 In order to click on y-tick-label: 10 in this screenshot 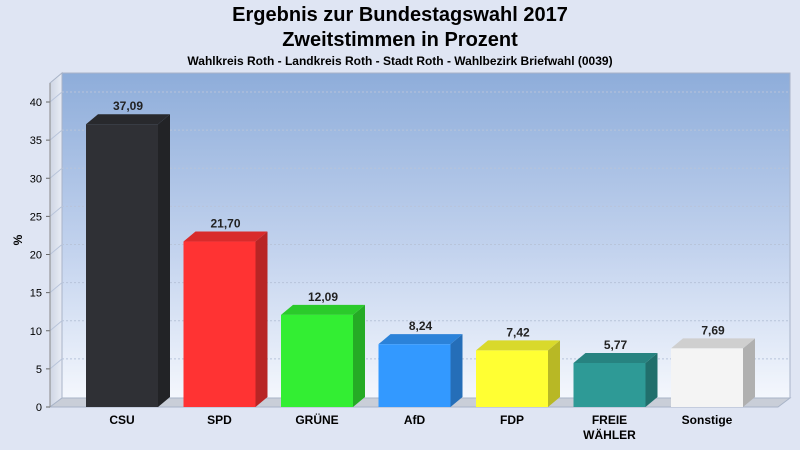, I will do `click(36, 332)`.